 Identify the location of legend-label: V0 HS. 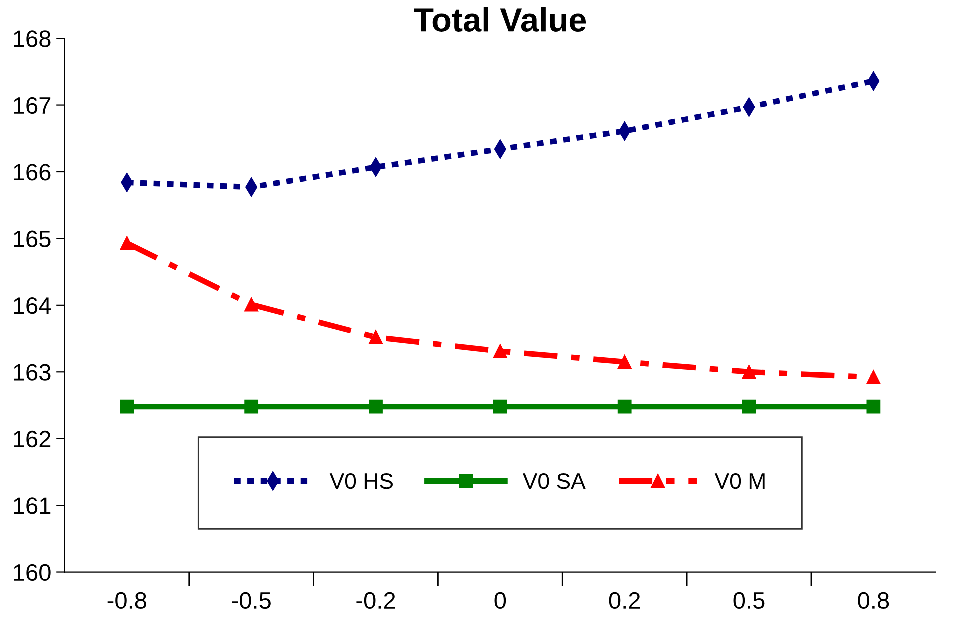
(361, 481).